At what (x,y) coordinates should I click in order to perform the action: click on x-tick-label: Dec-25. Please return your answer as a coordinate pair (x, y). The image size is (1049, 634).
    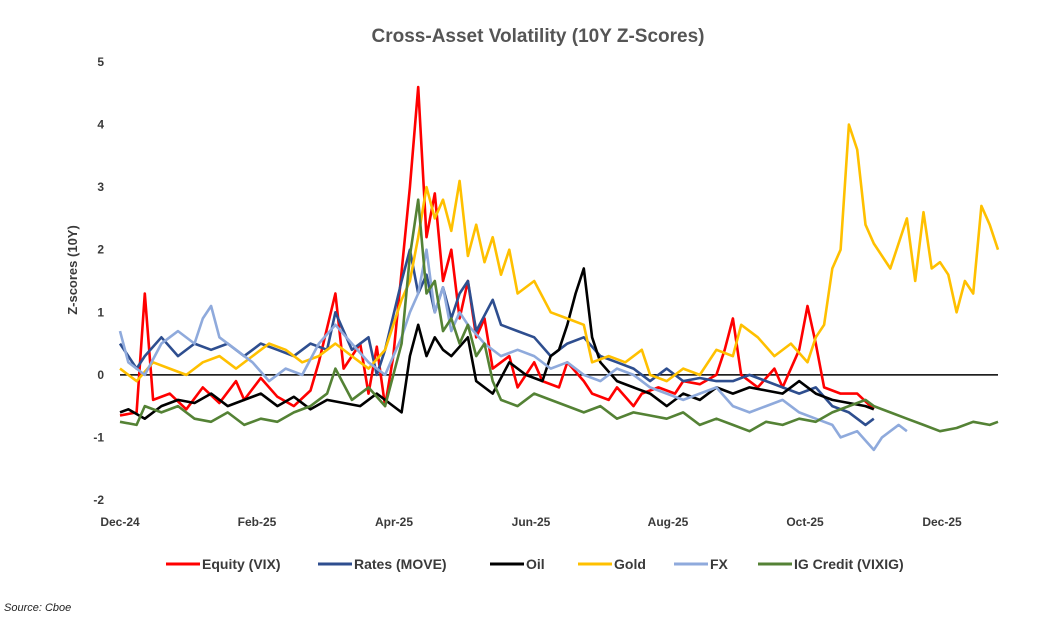
    Looking at the image, I should click on (942, 522).